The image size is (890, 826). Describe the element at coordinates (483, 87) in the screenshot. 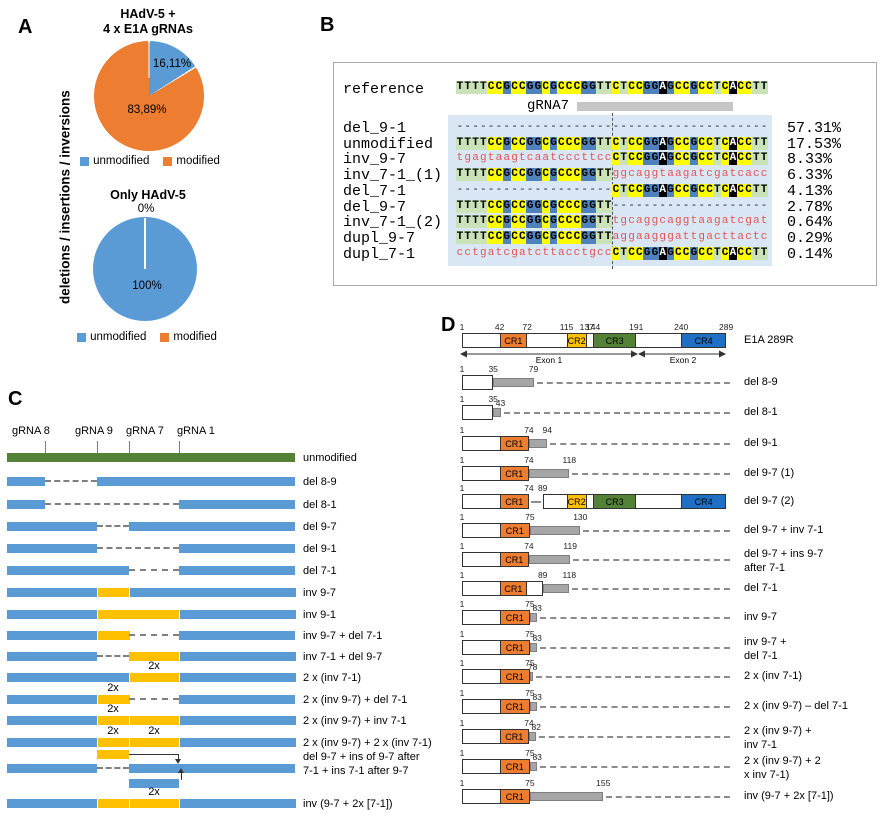

I see `seq-base-reference: T` at that location.